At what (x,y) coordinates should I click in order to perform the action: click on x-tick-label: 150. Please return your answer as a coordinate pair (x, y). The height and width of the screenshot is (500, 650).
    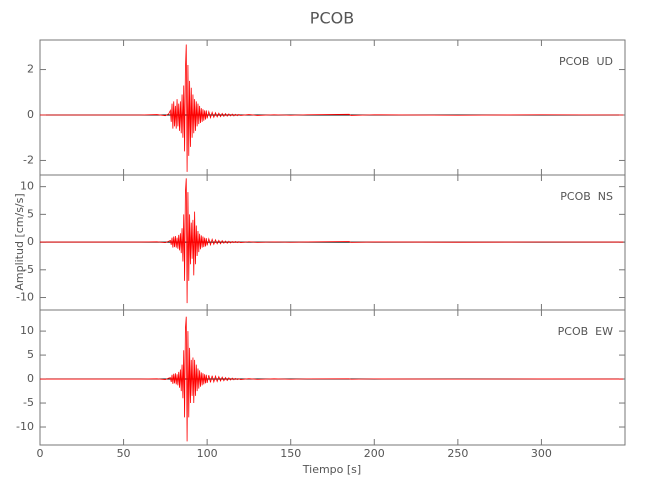
    Looking at the image, I should click on (290, 453).